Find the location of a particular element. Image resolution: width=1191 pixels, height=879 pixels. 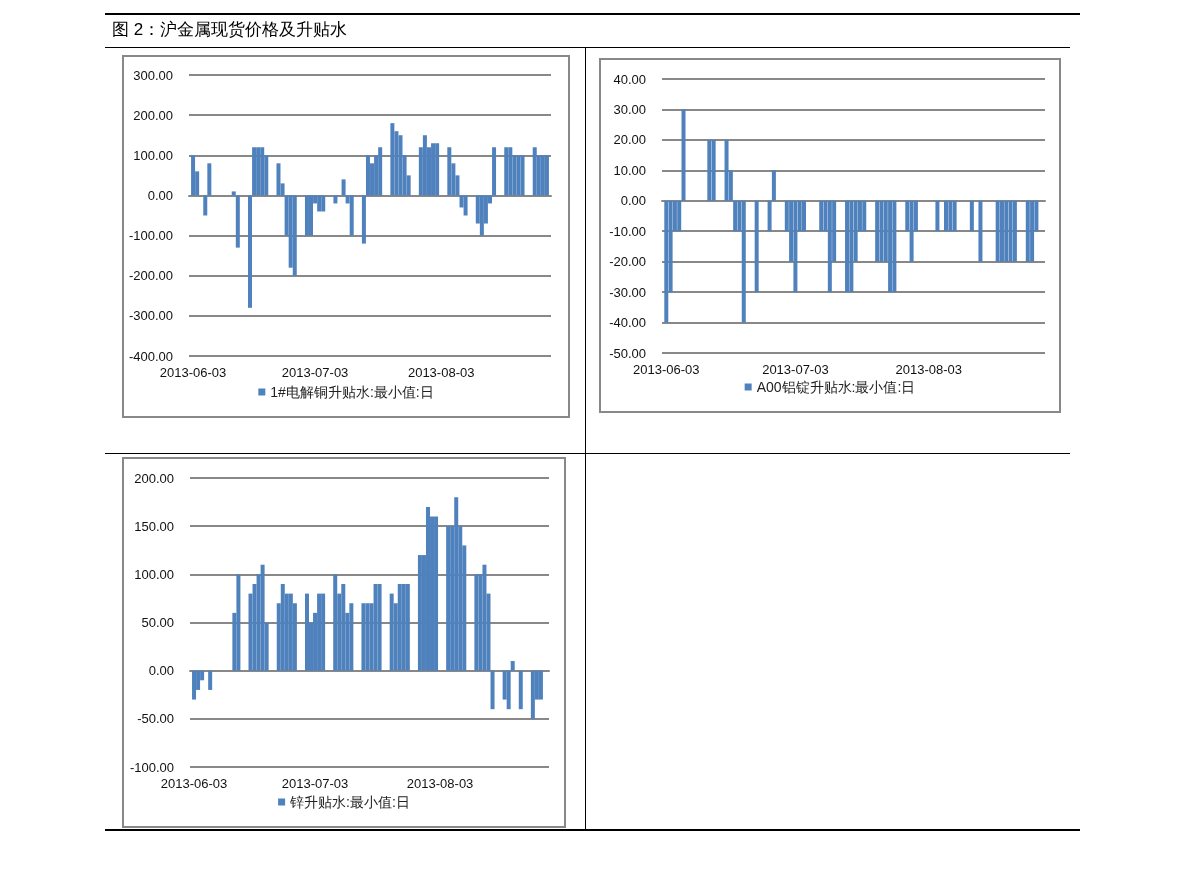

y-tick-label: -30.00 is located at coordinates (627, 292).